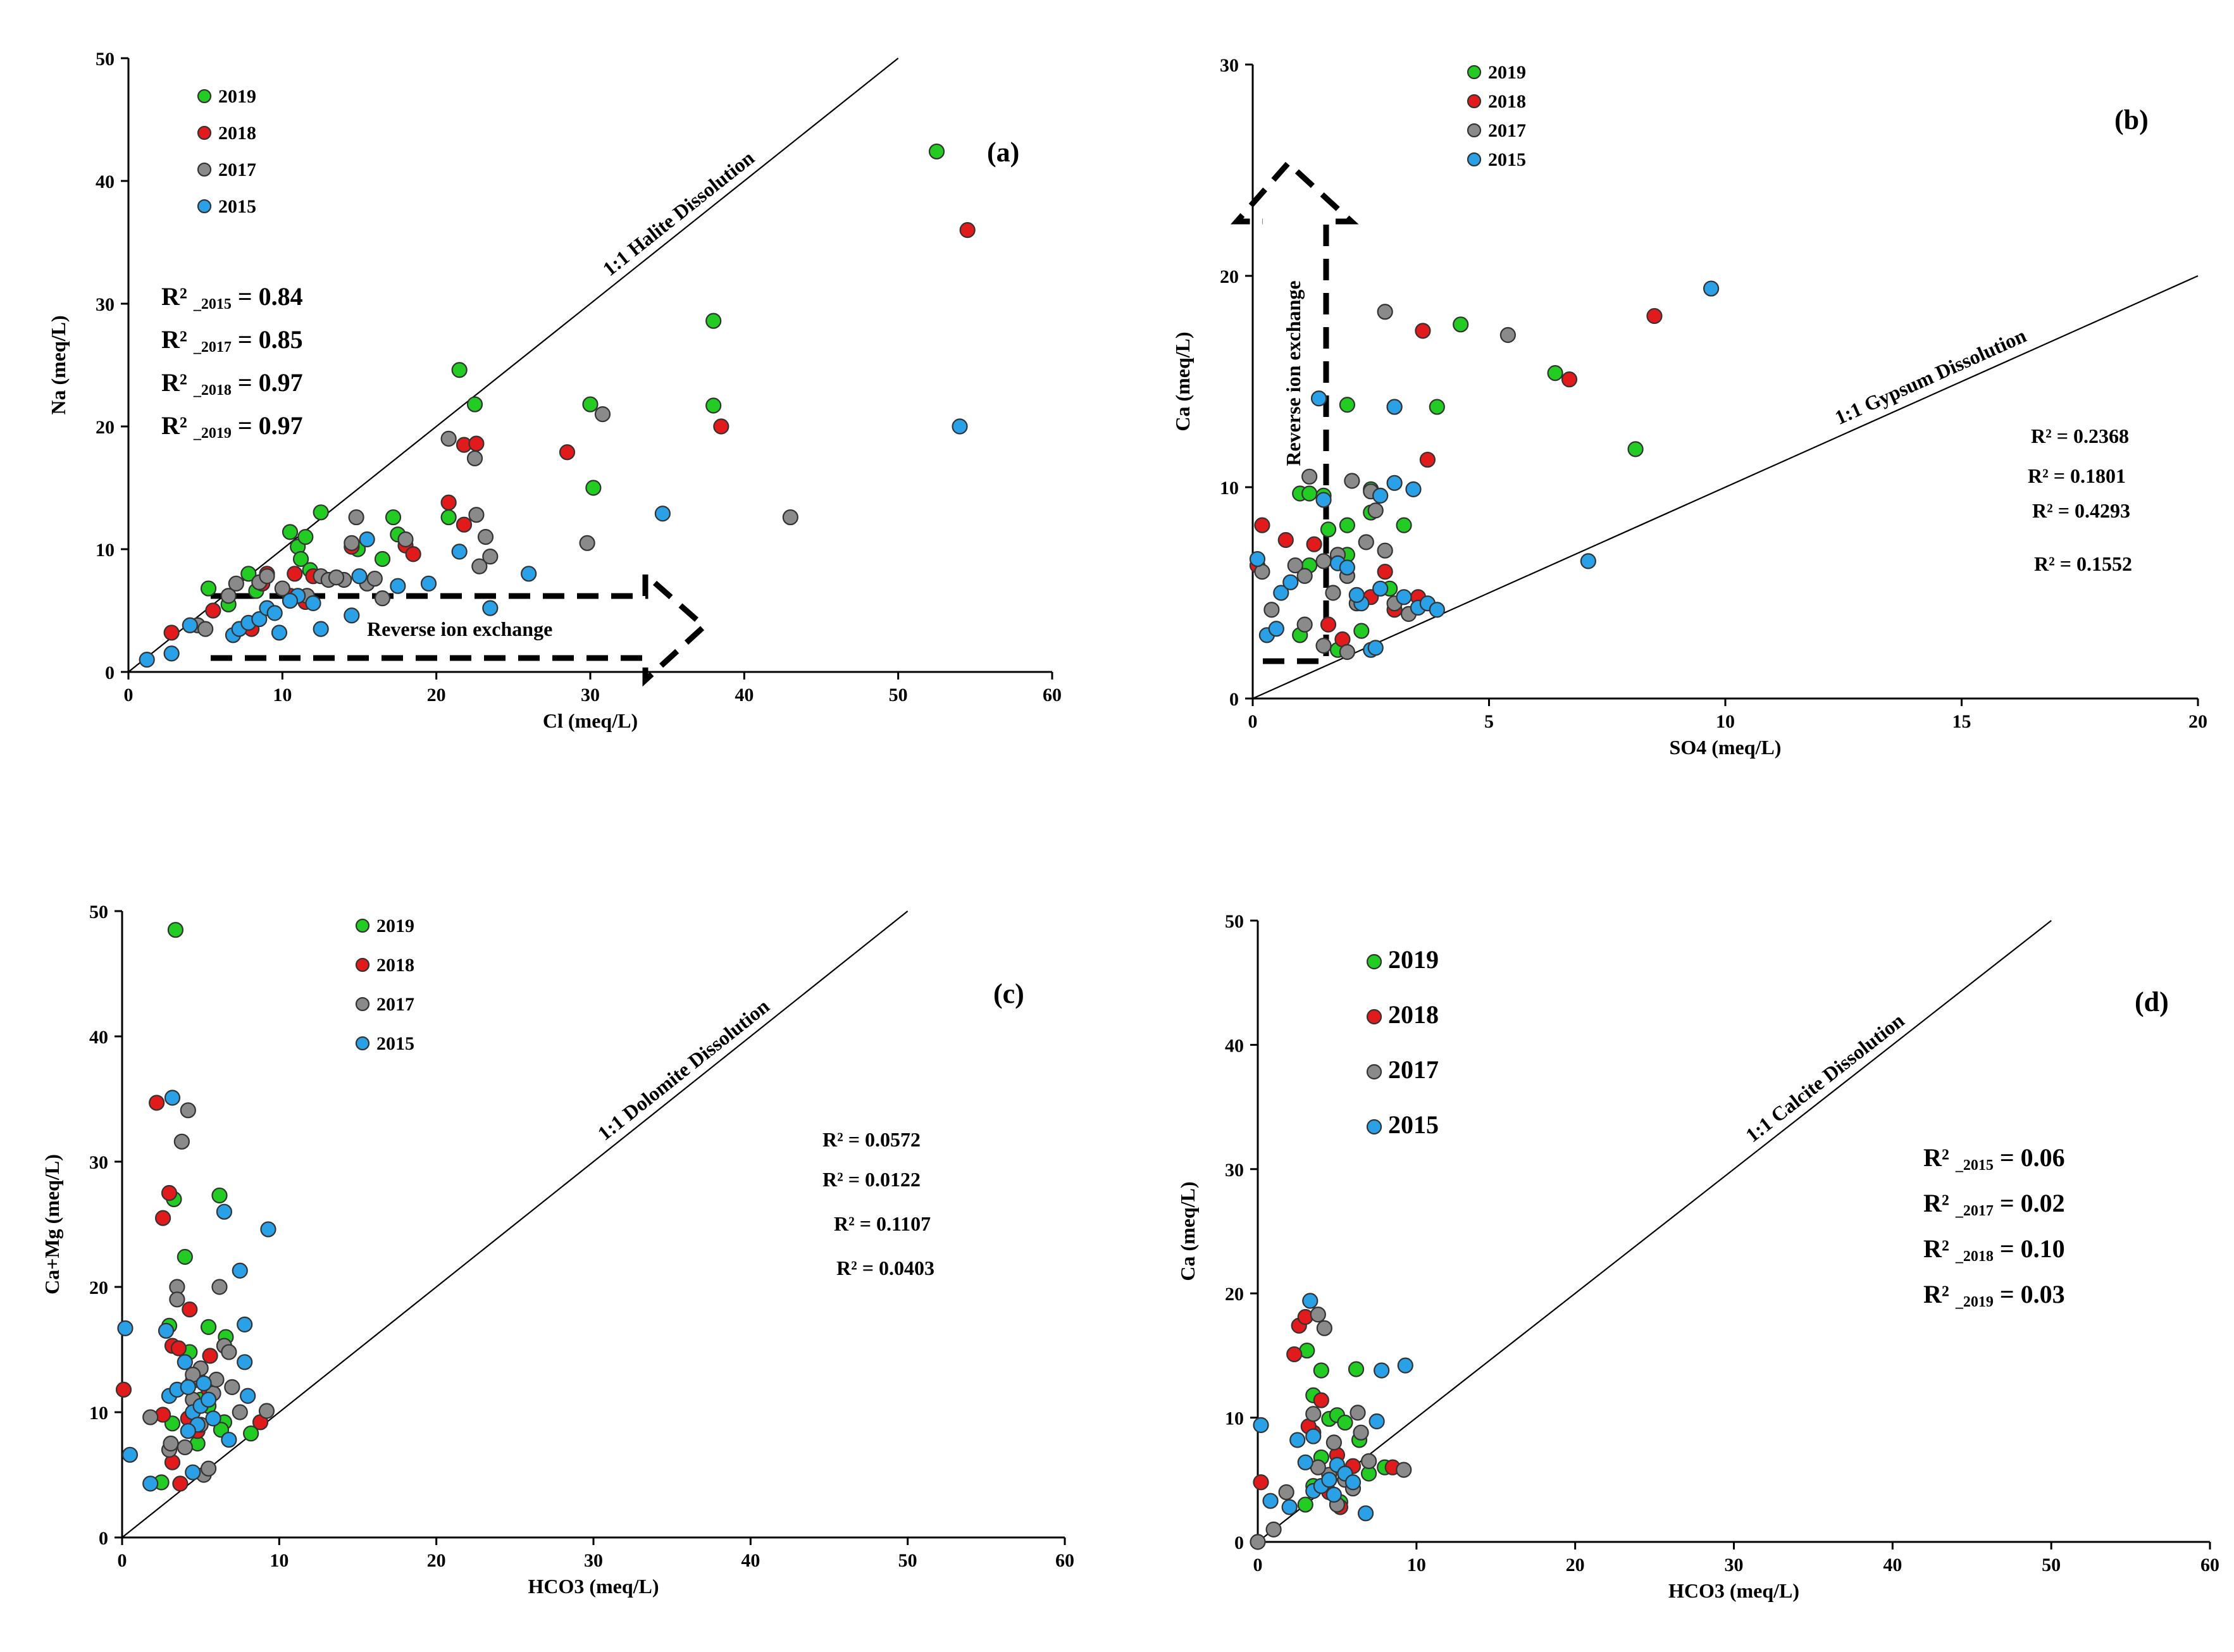  Describe the element at coordinates (2029, 1157) in the screenshot. I see `r-squared-value: = 0.06` at that location.